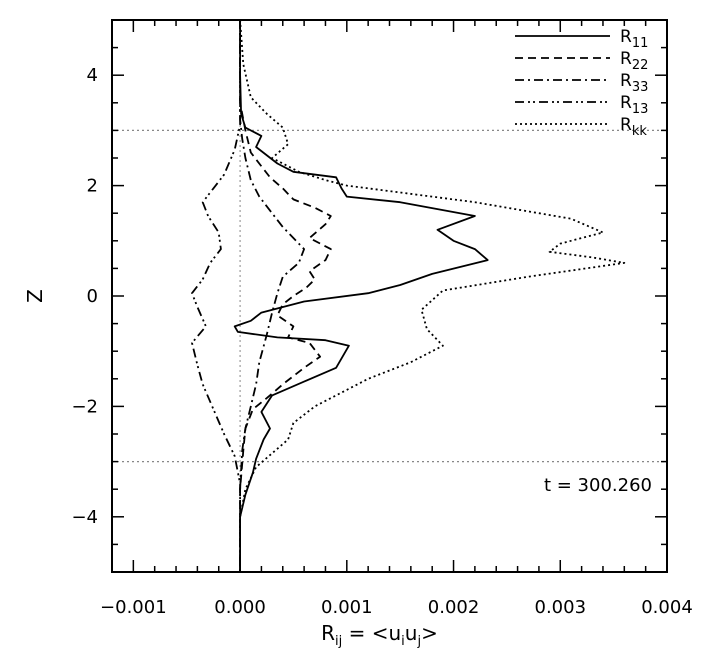 Image resolution: width=722 pixels, height=656 pixels. I want to click on y-tick-label: 0, so click(92, 296).